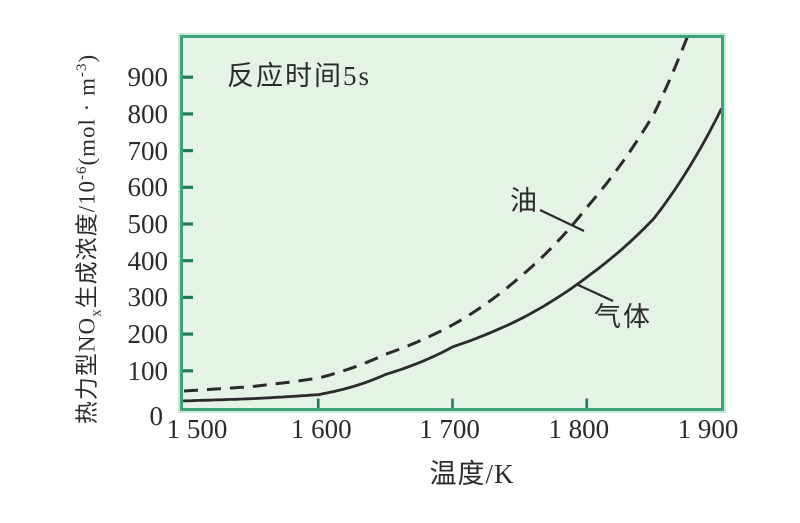  I want to click on y-axis-title-segment: -3, so click(82, 70).